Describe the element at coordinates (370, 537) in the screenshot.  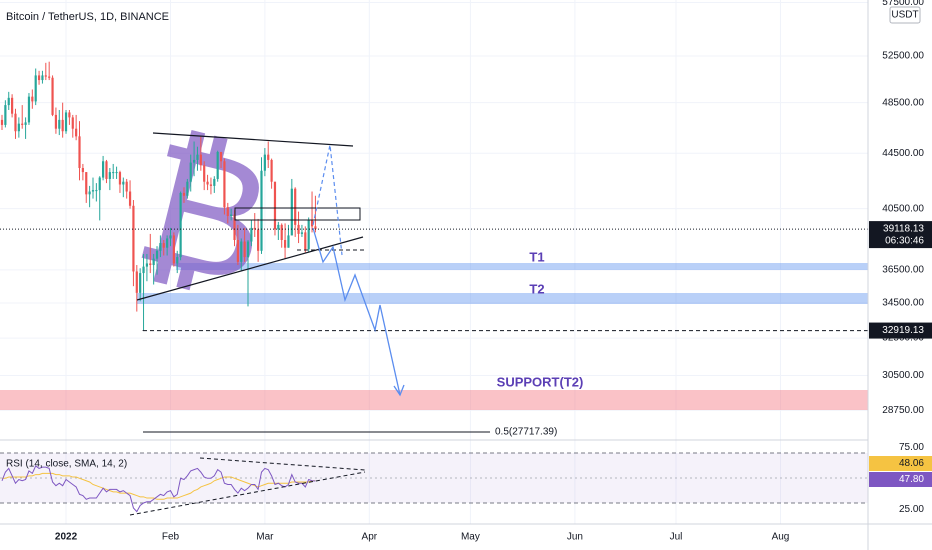
I see `x-tick-label: Apr` at that location.